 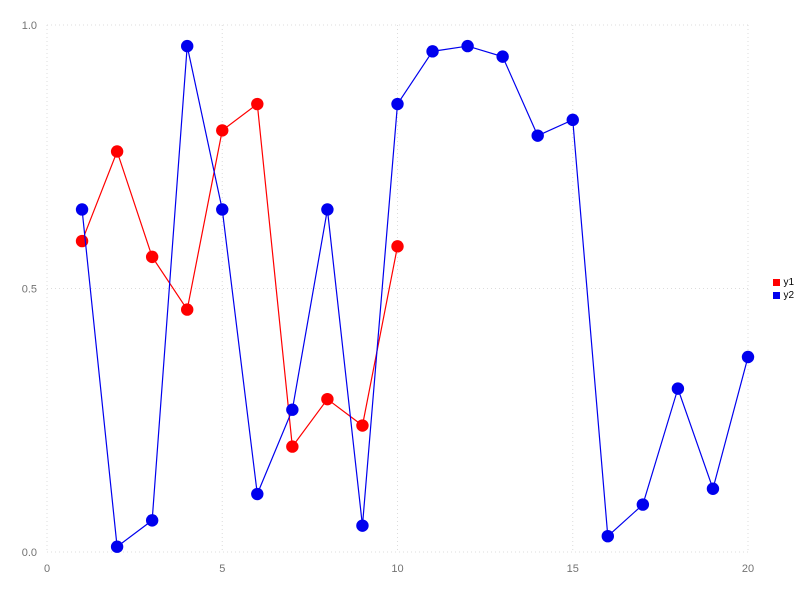 I want to click on x-tick-label: 5, so click(x=222, y=569).